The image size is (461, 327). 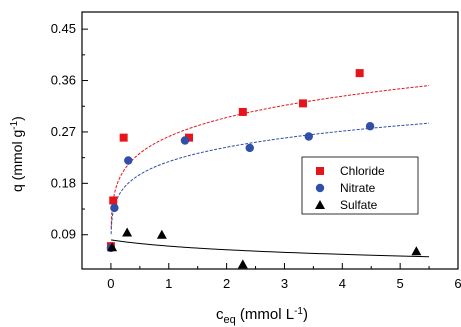 I want to click on y-axis: 0.09 0.18 0.27 0.36 0.45, so click(x=69, y=131).